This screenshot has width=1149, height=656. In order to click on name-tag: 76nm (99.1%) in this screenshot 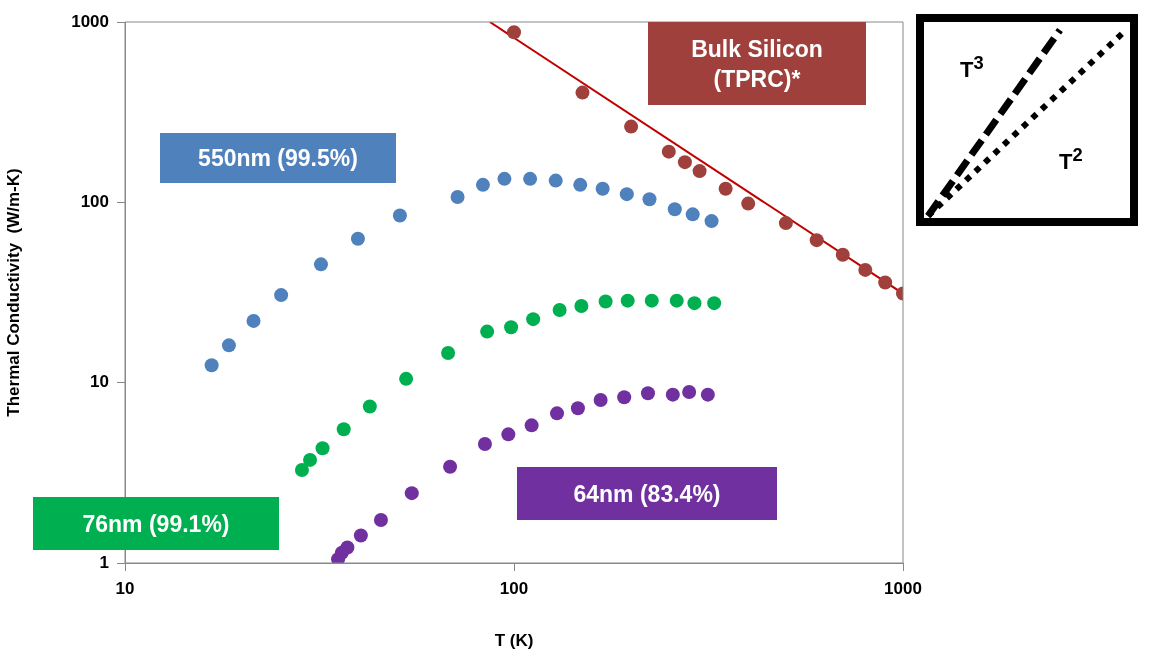, I will do `click(156, 523)`.